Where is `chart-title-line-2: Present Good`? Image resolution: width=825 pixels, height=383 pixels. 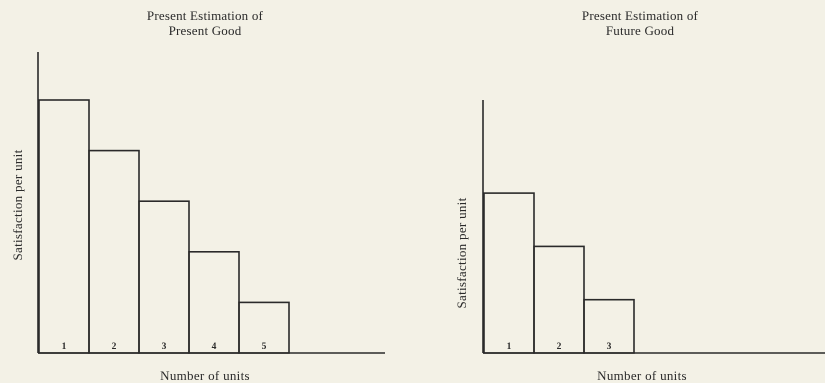
chart-title-line-2: Present Good is located at coordinates (205, 30).